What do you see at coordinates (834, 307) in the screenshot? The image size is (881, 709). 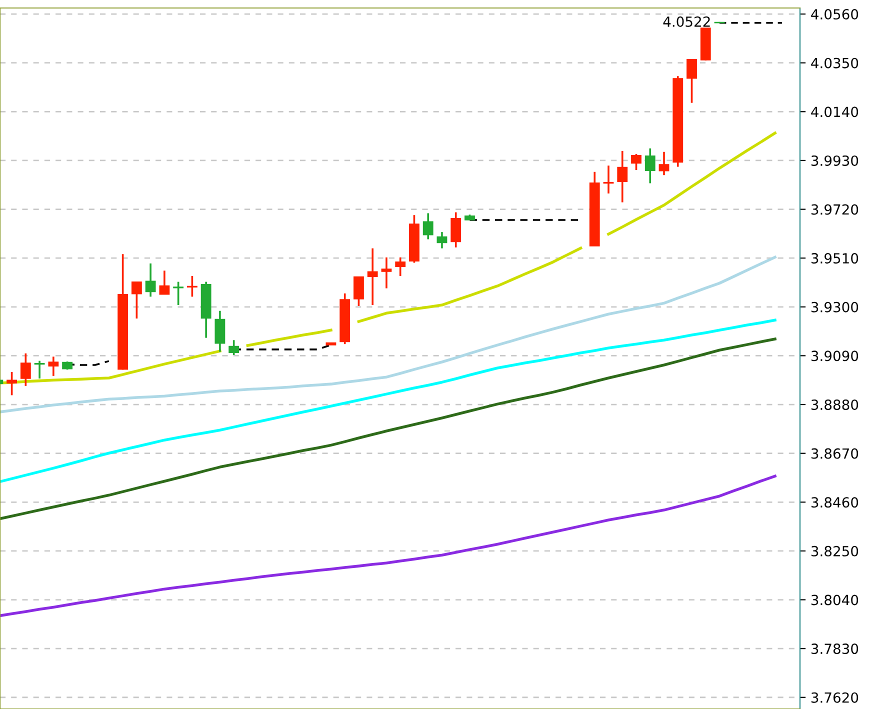 I see `y-tick-label: 3.9300` at bounding box center [834, 307].